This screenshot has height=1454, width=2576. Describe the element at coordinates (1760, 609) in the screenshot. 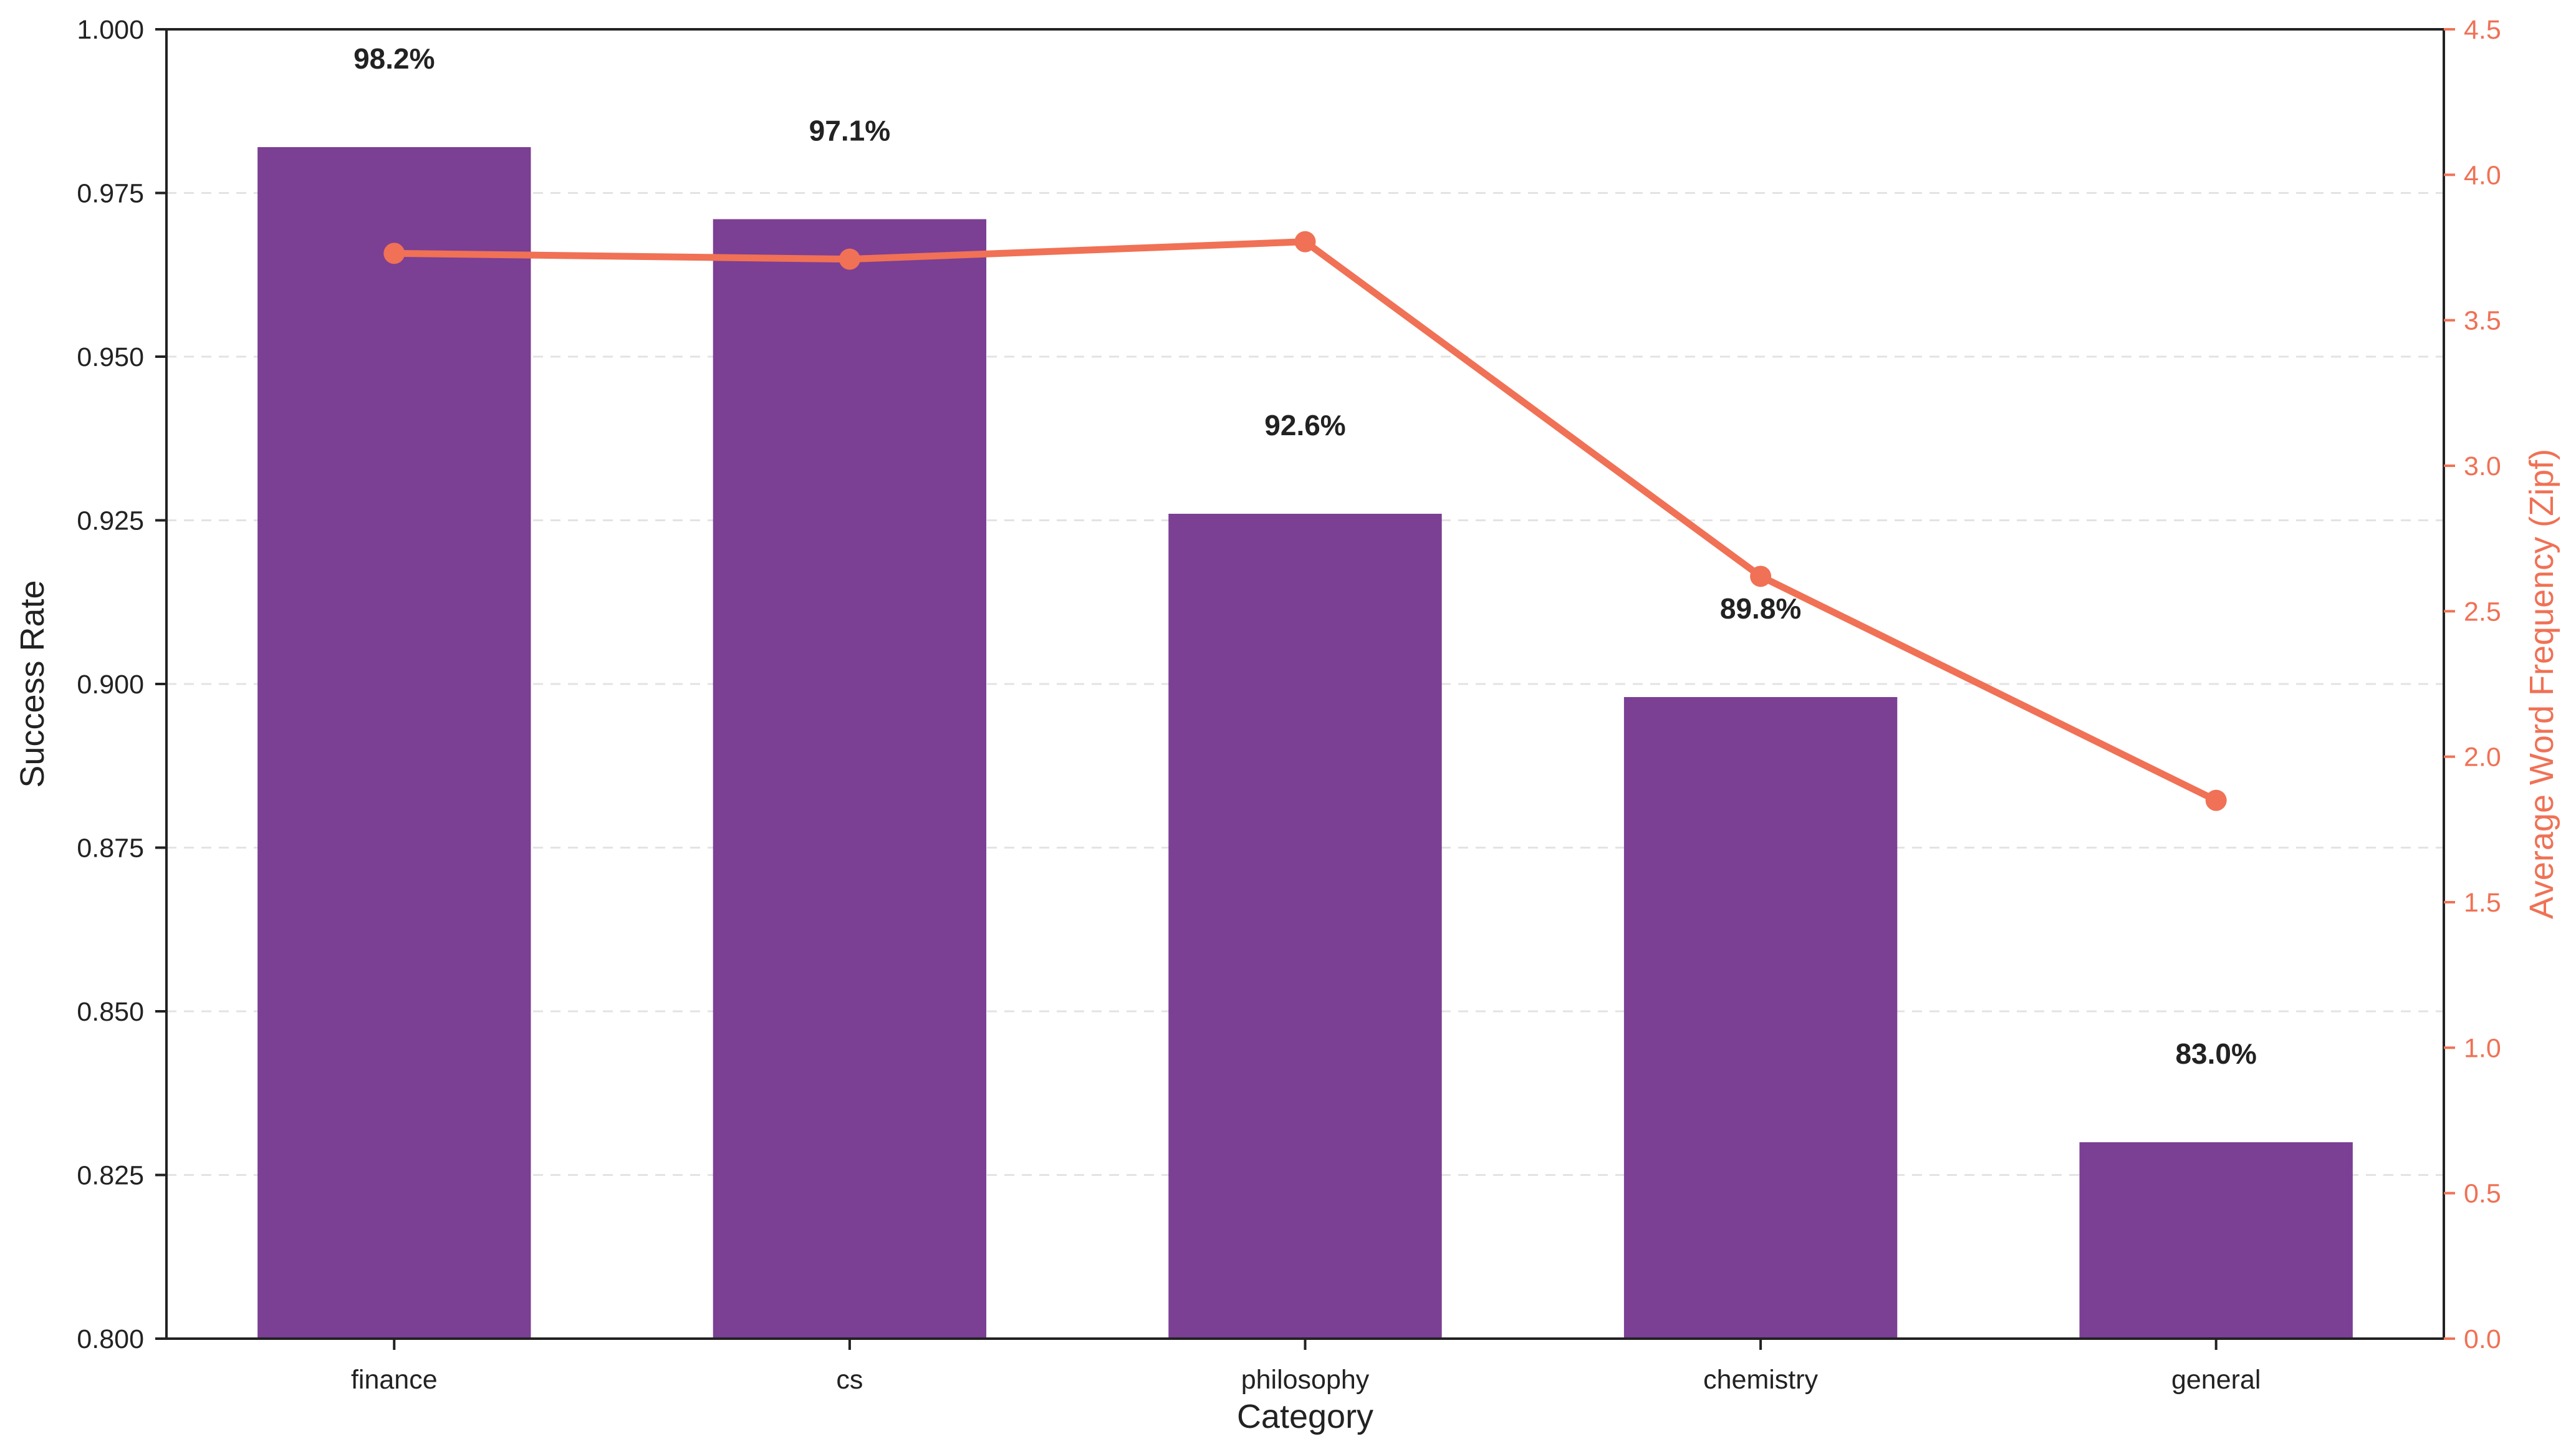

I see `data-label: 89.8%` at that location.